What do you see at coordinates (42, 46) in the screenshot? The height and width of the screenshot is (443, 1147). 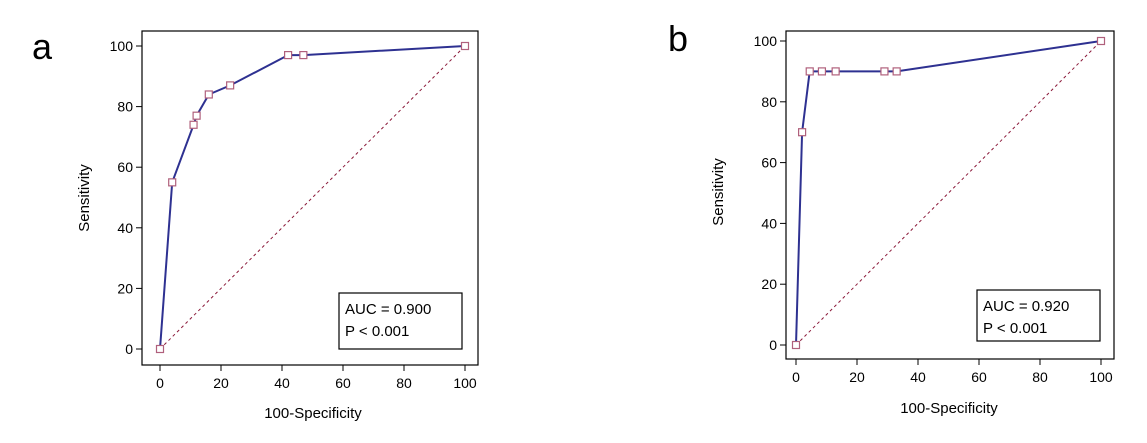 I see `panel-label: a` at bounding box center [42, 46].